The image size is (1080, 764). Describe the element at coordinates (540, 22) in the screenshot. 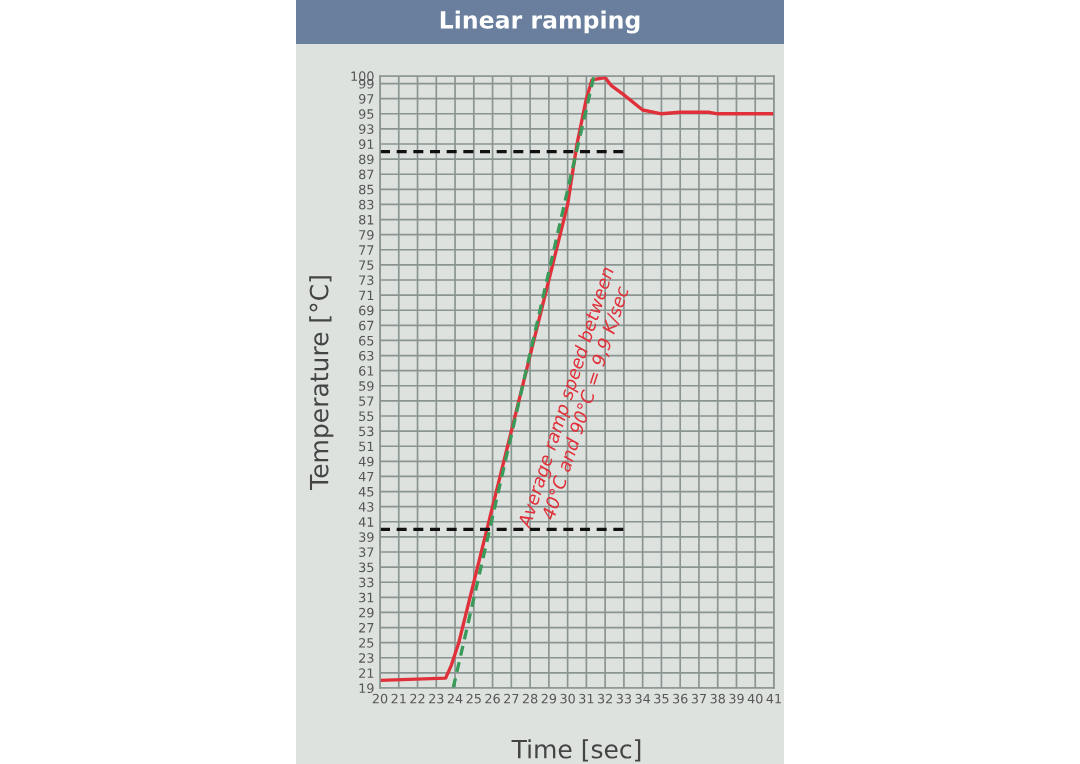

I see `chart-title: Linear ramping` at that location.